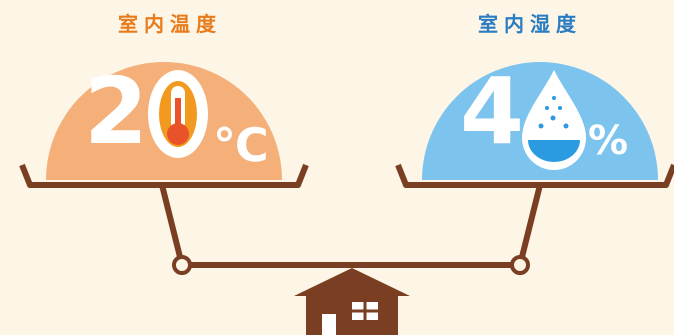  What do you see at coordinates (534, 175) in the screenshot?
I see `right-pan` at bounding box center [534, 175].